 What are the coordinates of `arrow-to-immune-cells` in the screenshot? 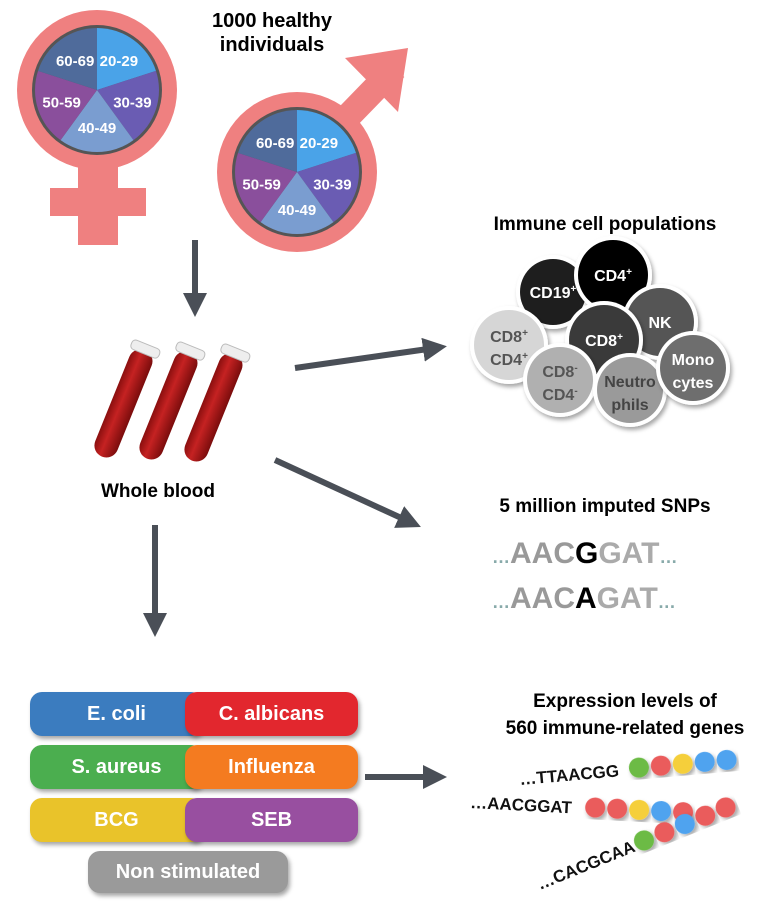 It's located at (370, 354).